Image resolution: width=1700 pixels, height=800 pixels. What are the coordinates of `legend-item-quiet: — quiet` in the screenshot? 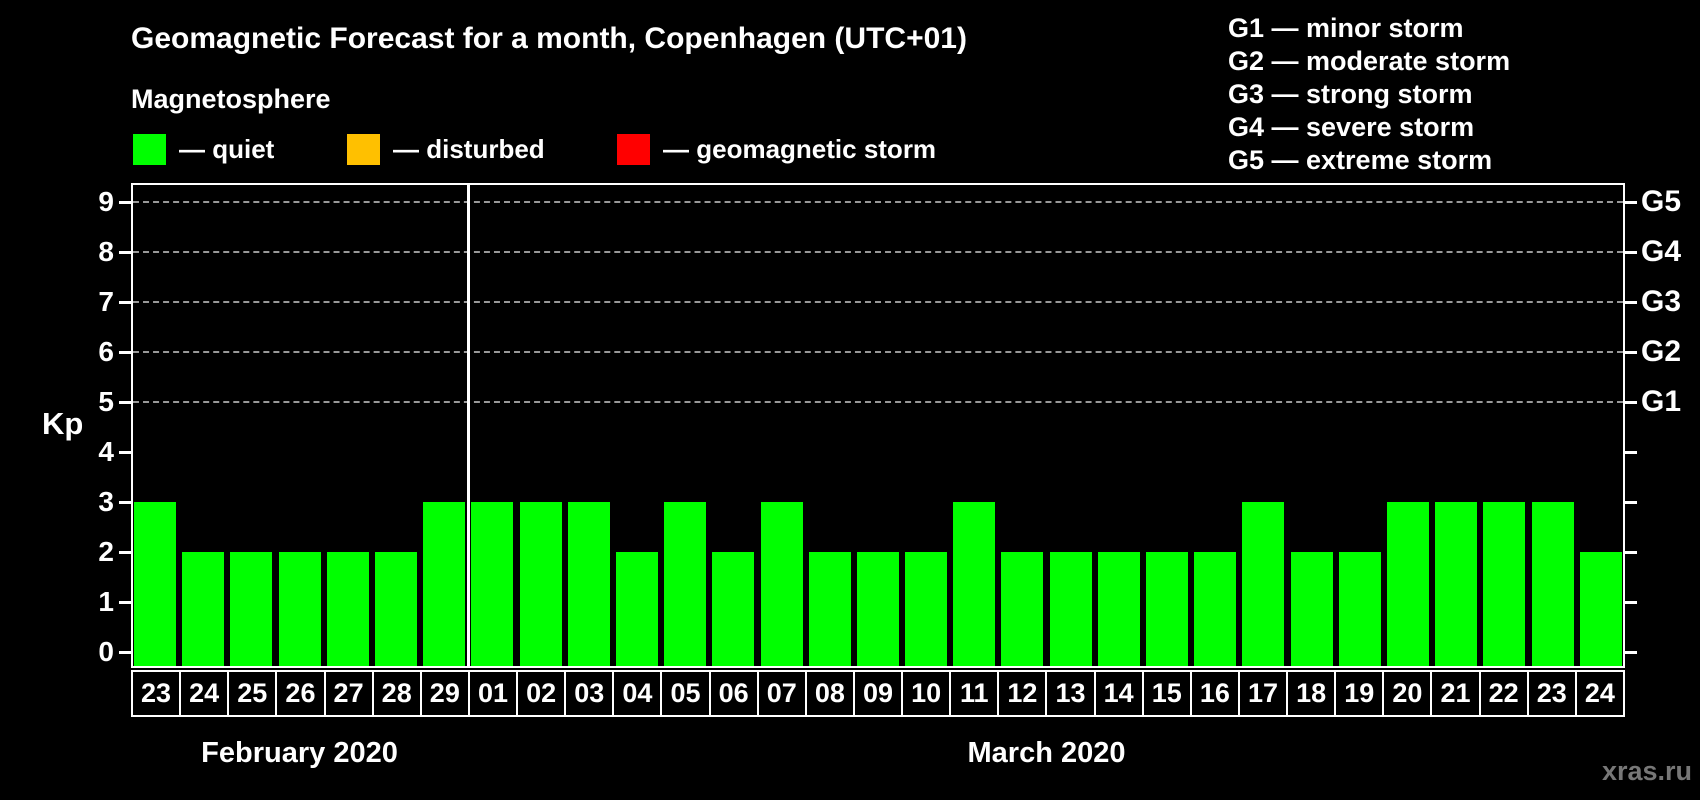 It's located at (203, 149).